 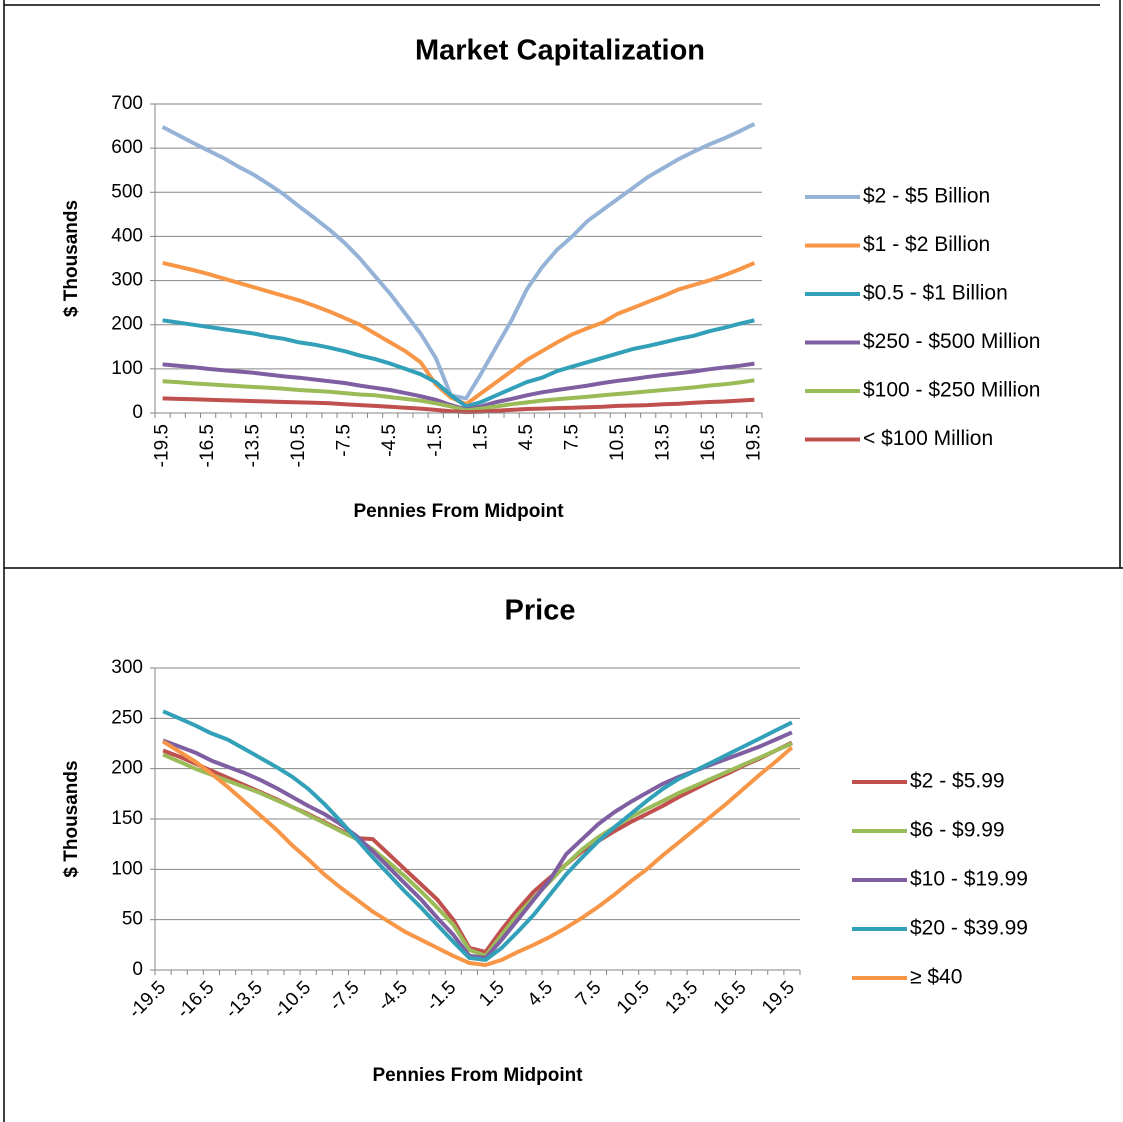 I want to click on y-tick-label: 50, so click(x=132, y=919).